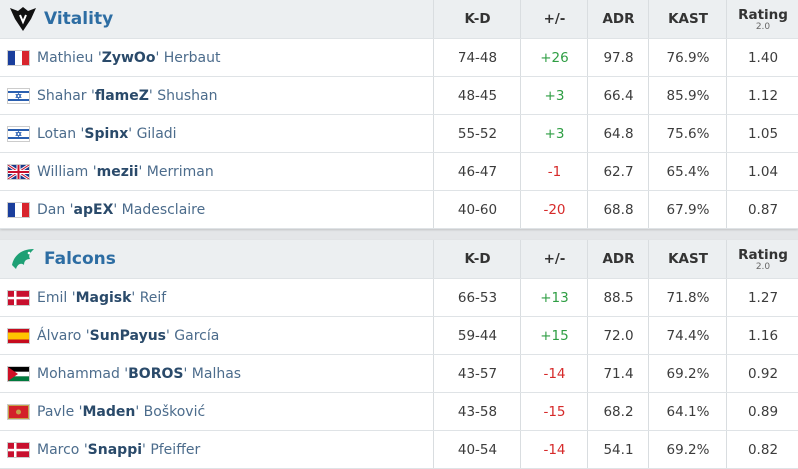  What do you see at coordinates (477, 411) in the screenshot?
I see `stat-kd: 43-58` at bounding box center [477, 411].